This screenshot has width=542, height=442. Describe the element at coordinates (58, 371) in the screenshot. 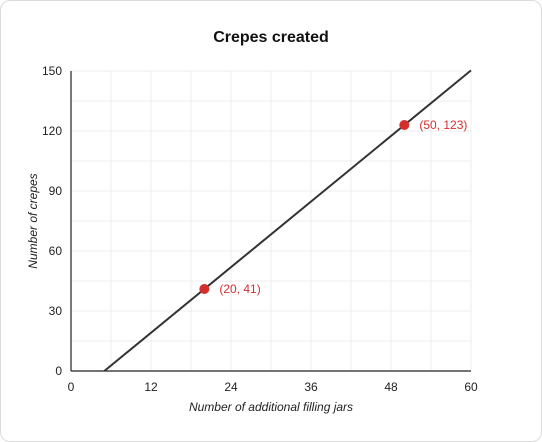

I see `y-tick-label: 0` at that location.